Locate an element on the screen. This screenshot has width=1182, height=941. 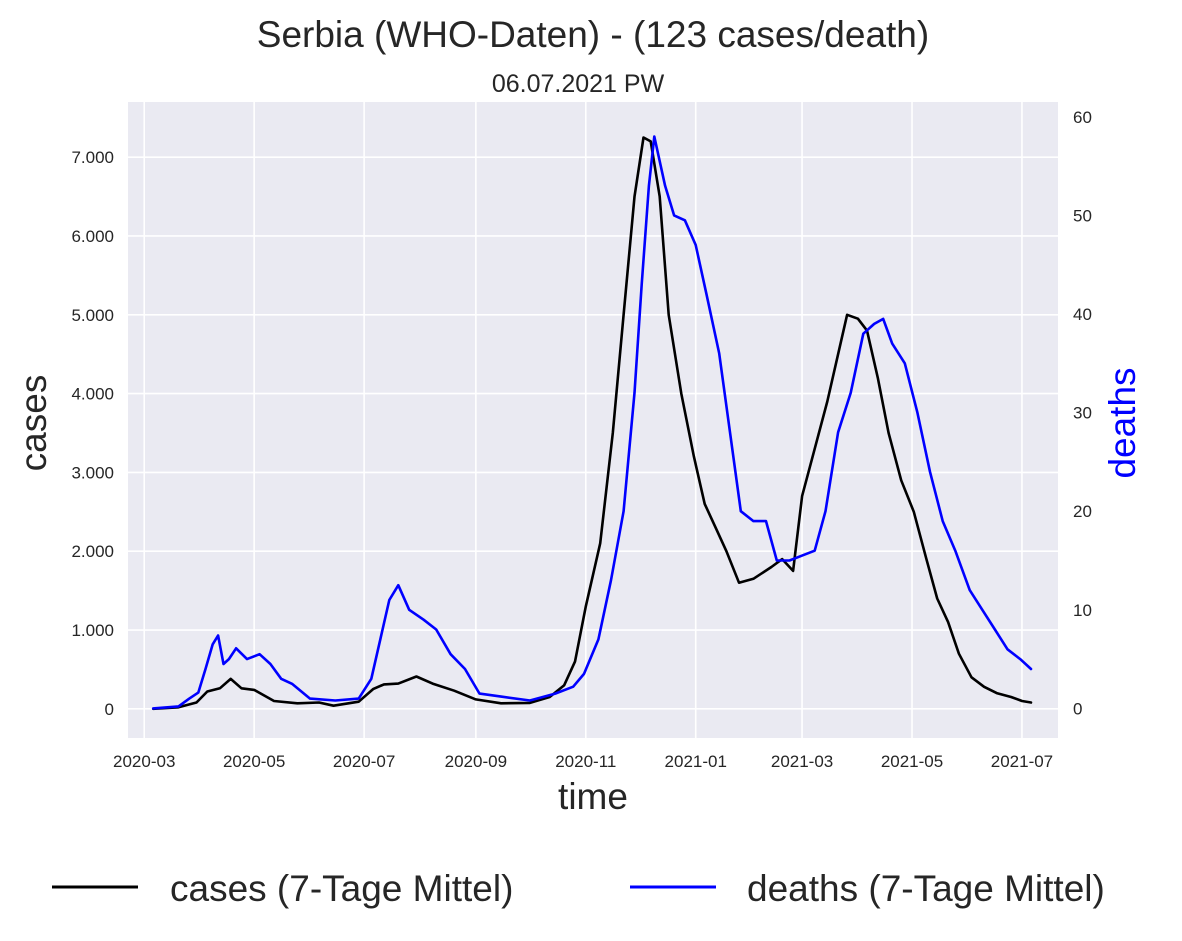
y-tick-label: 1.000 is located at coordinates (92, 630).